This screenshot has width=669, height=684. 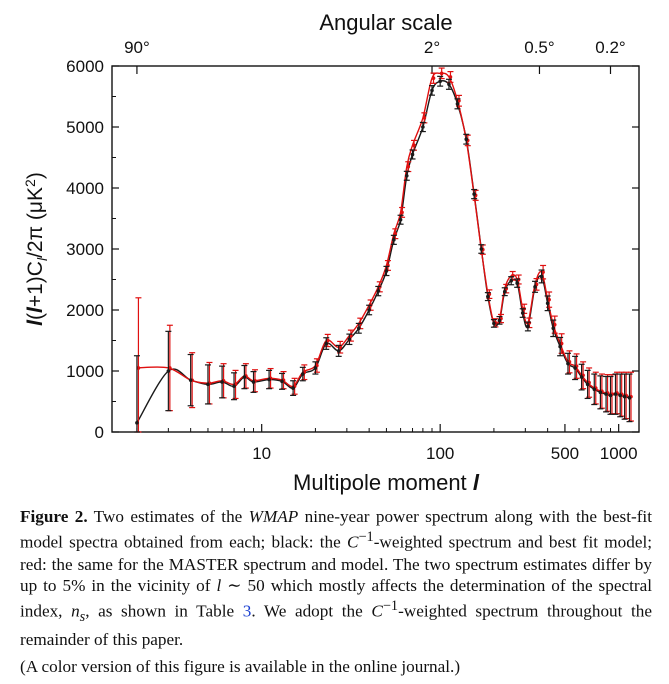 I want to click on x-tick-label: 1000, so click(x=619, y=453).